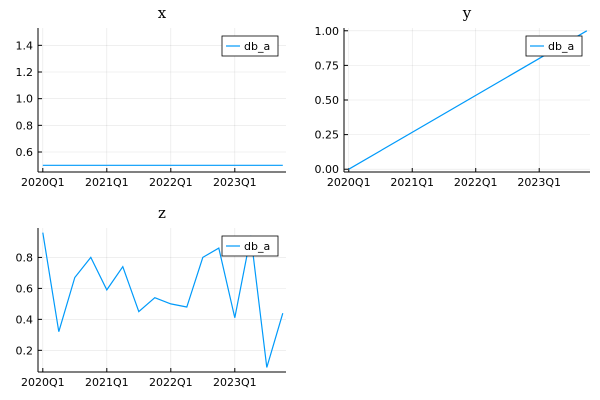 The width and height of the screenshot is (600, 400). I want to click on y-tick-label: 1.00, so click(327, 31).